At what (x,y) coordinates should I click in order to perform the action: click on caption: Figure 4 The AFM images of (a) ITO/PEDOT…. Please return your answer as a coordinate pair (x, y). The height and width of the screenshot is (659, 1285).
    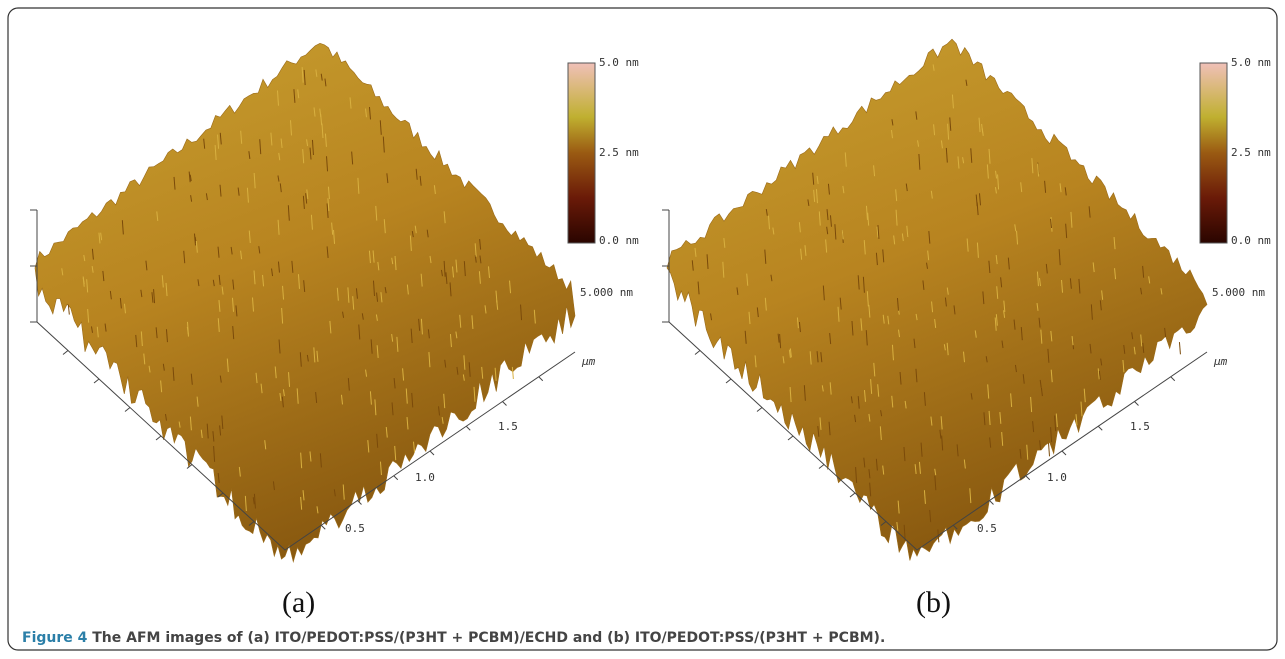
    Looking at the image, I should click on (453, 638).